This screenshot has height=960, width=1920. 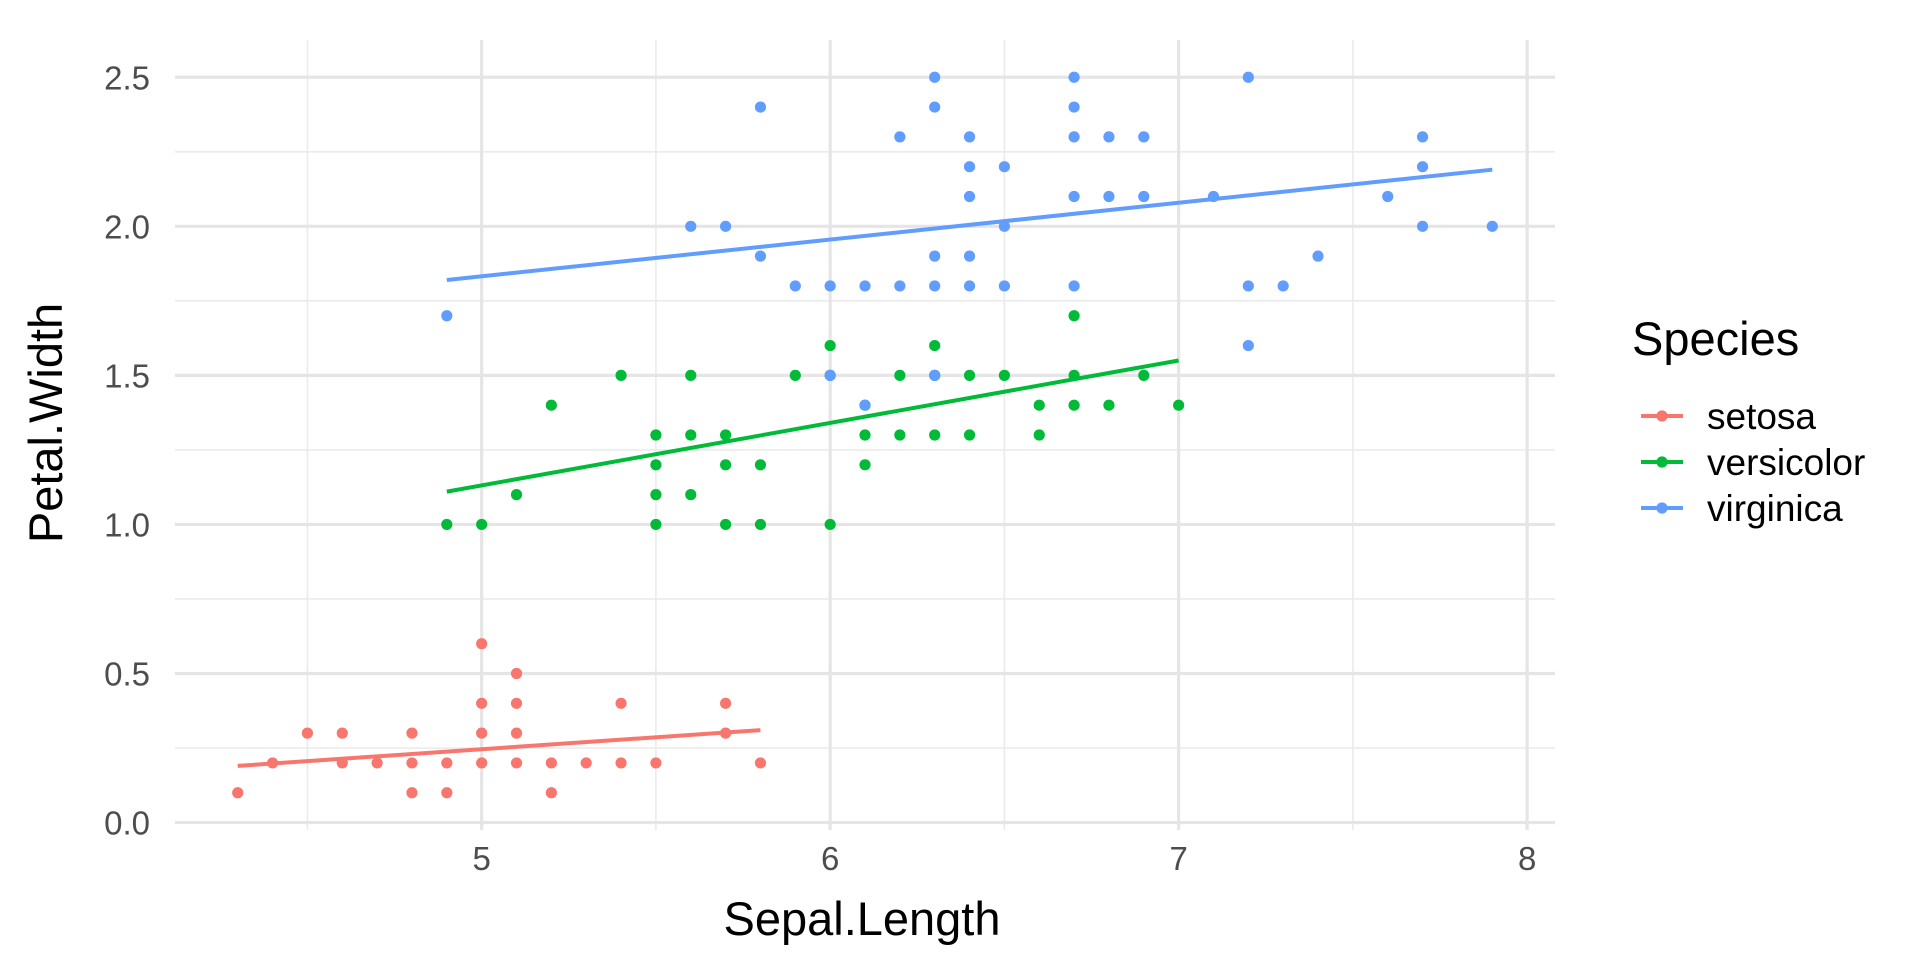 I want to click on fit-line-virginica, so click(x=969, y=224).